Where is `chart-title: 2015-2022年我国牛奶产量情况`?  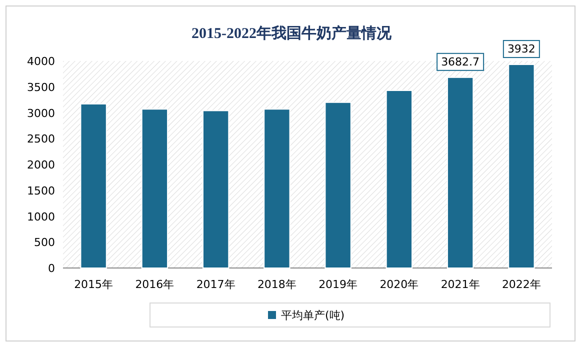
chart-title: 2015-2022年我国牛奶产量情况 is located at coordinates (292, 33).